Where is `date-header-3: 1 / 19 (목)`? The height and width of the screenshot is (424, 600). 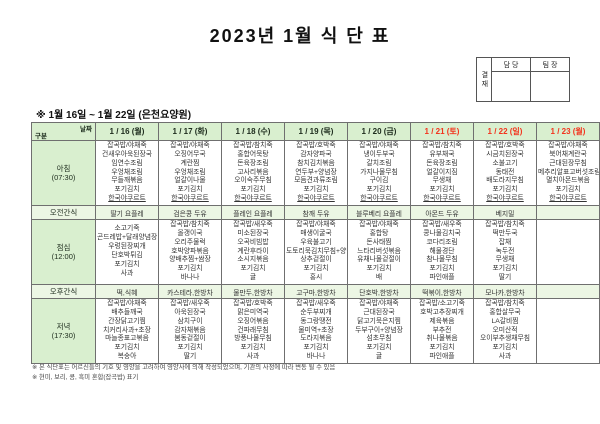 date-header-3: 1 / 19 (목) is located at coordinates (316, 131).